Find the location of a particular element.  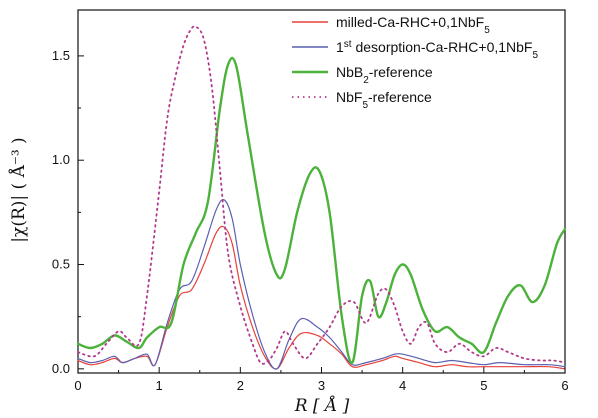

x-tick-label: 1 is located at coordinates (159, 385).